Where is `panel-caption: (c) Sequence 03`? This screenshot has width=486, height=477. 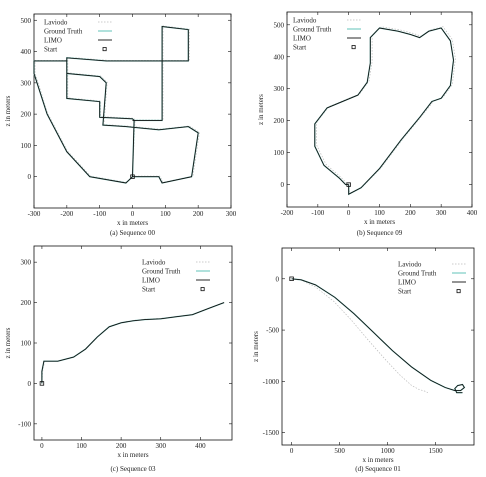 panel-caption: (c) Sequence 03 is located at coordinates (133, 469).